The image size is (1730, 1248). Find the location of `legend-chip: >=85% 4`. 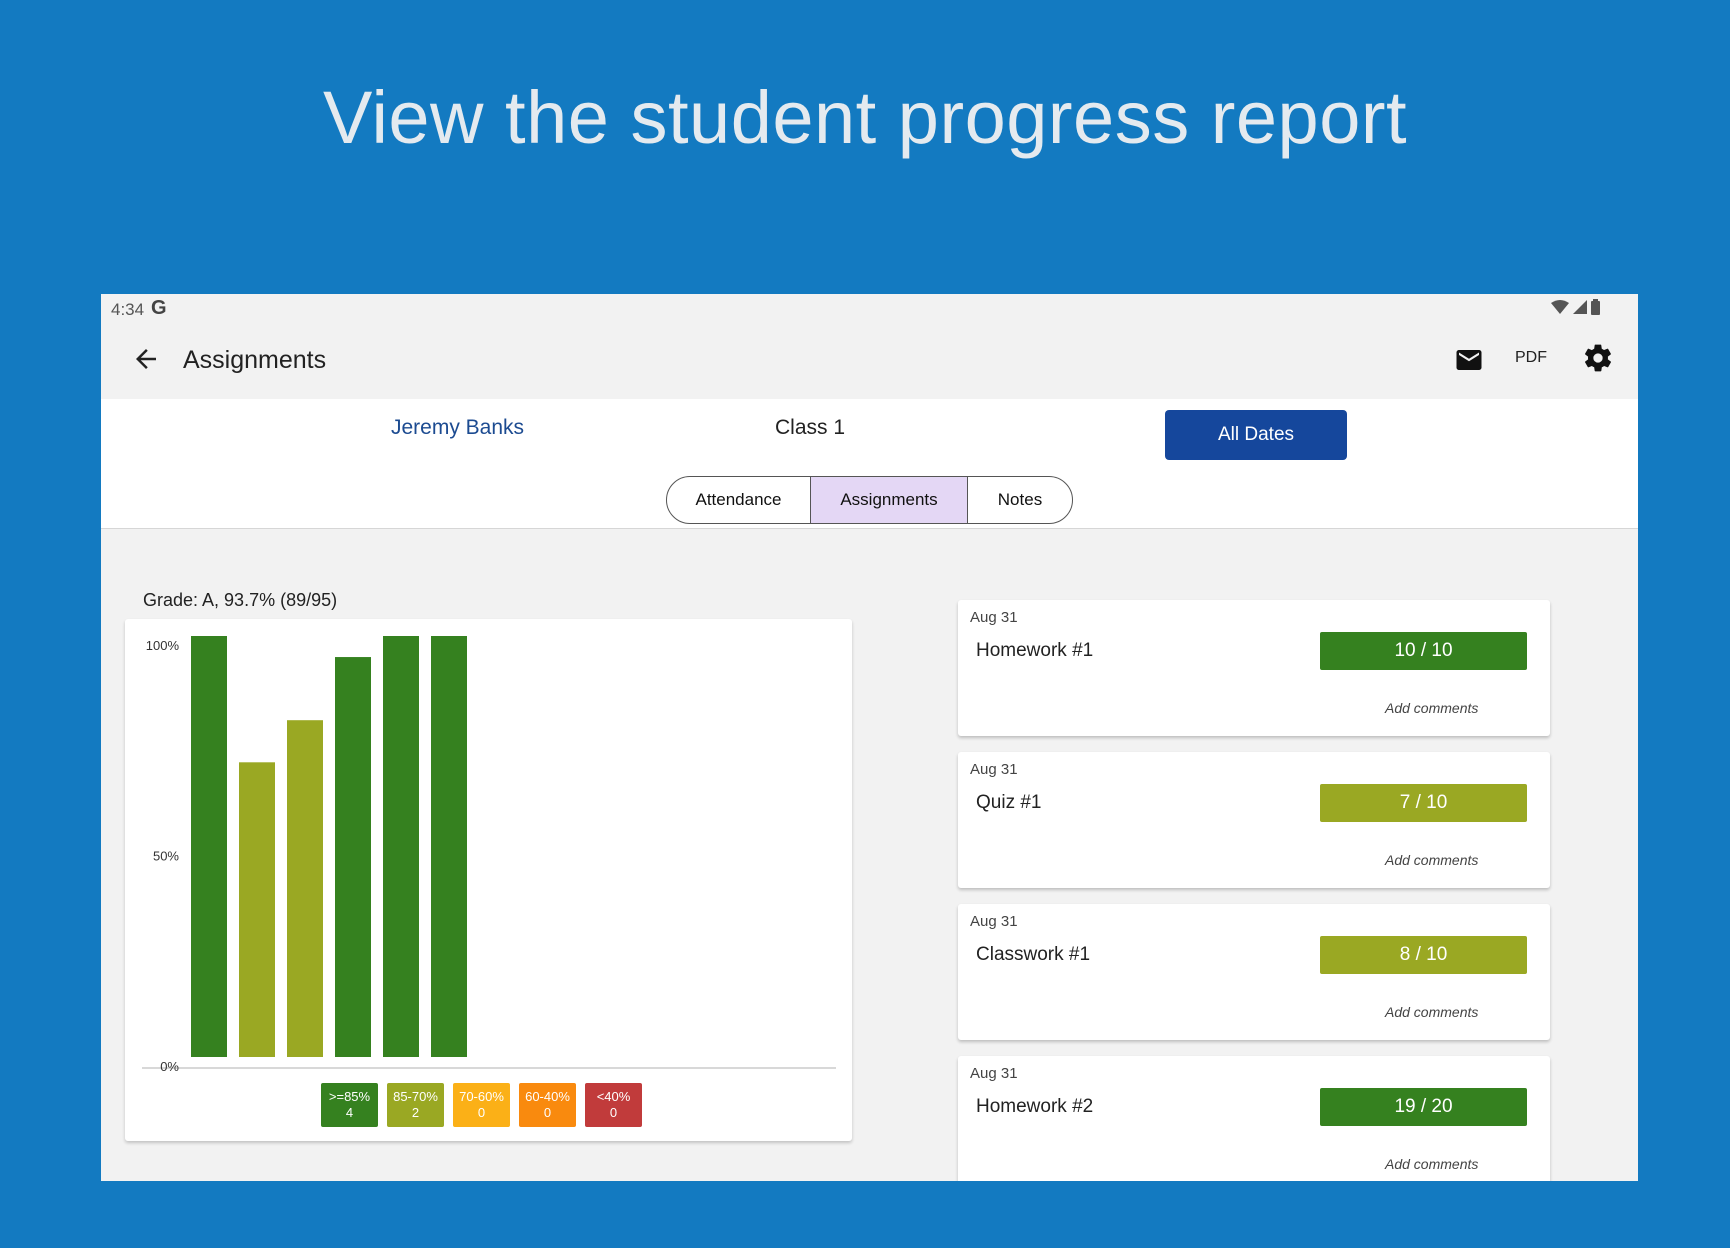

legend-chip: >=85% 4 is located at coordinates (349, 1105).